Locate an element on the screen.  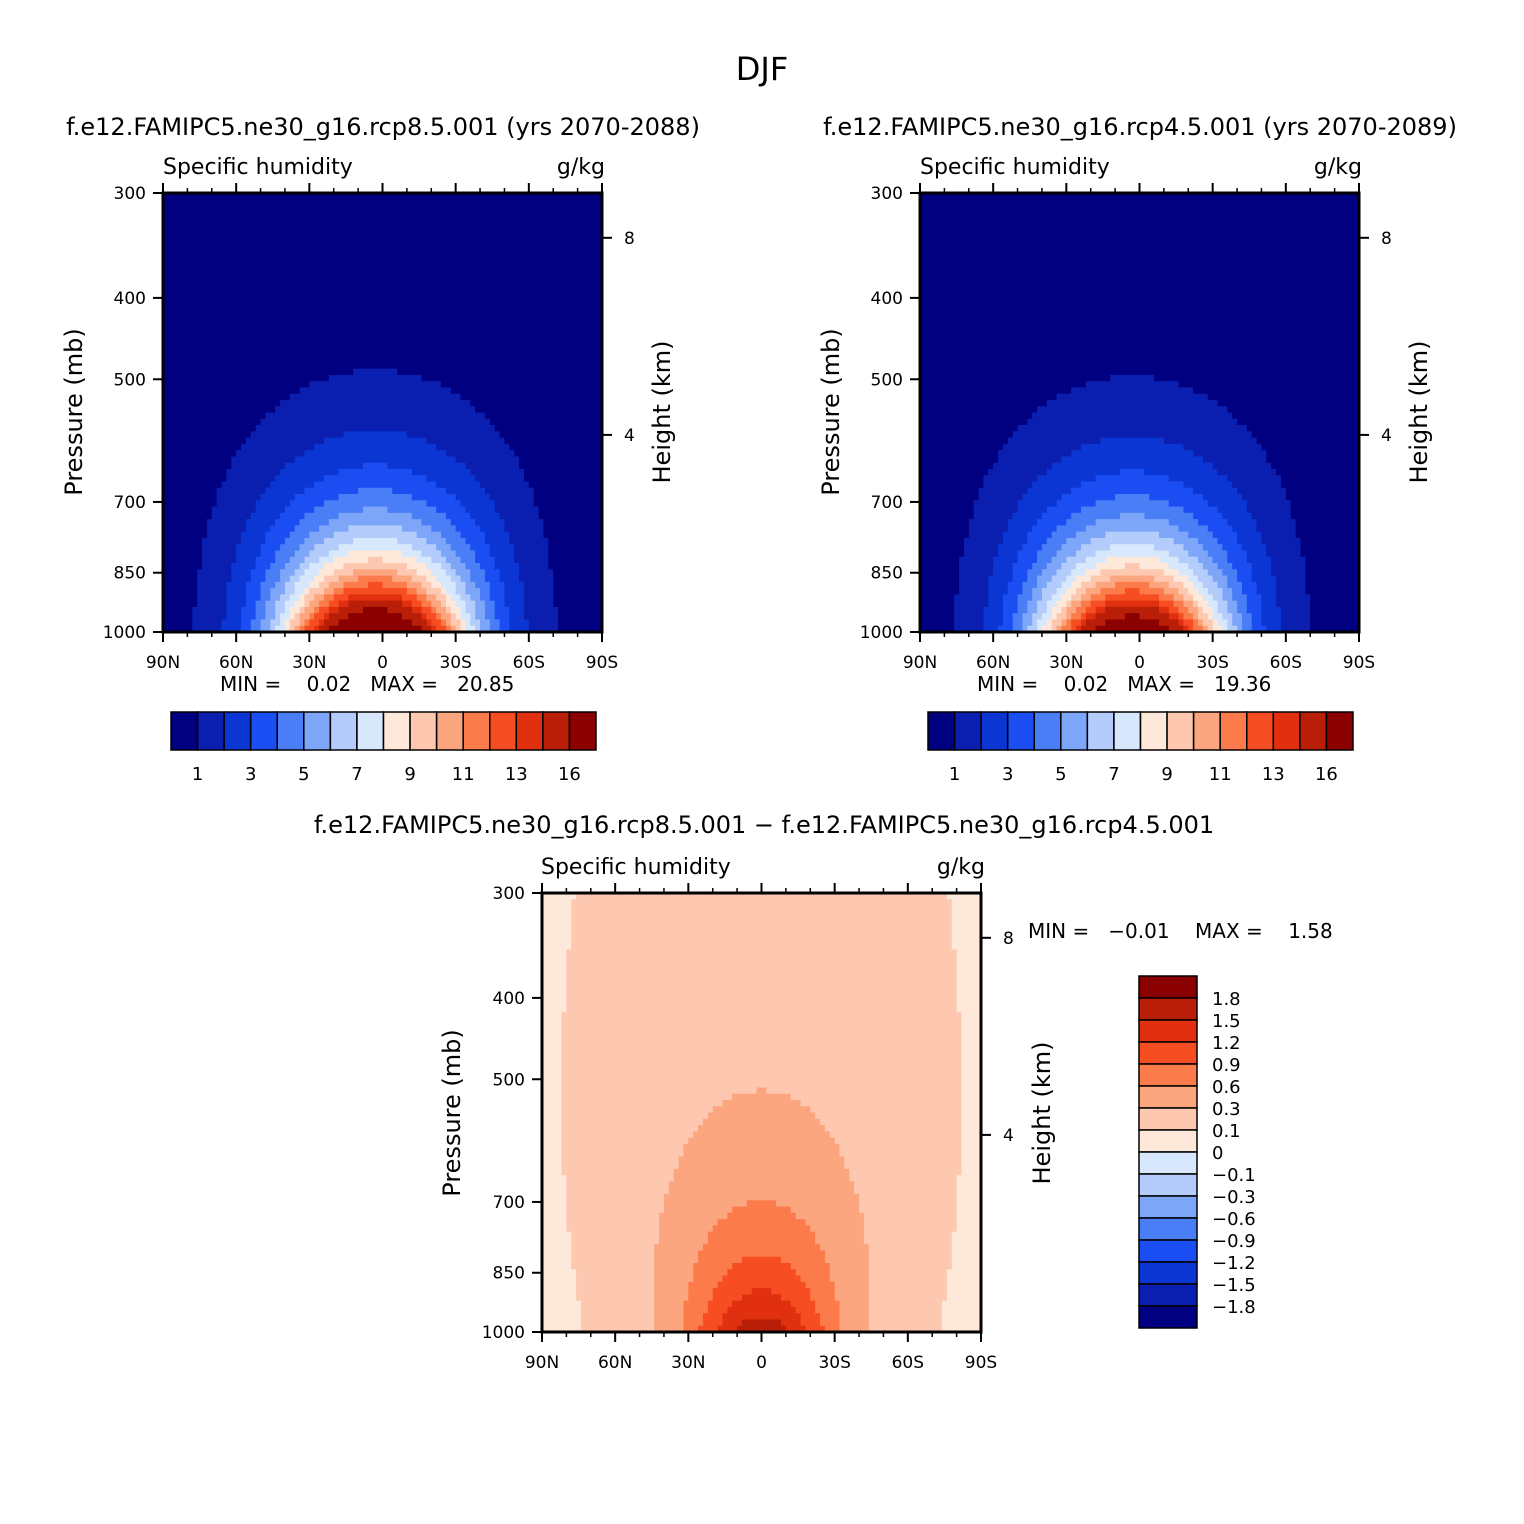
y-tick-label: 500 is located at coordinates (130, 380).